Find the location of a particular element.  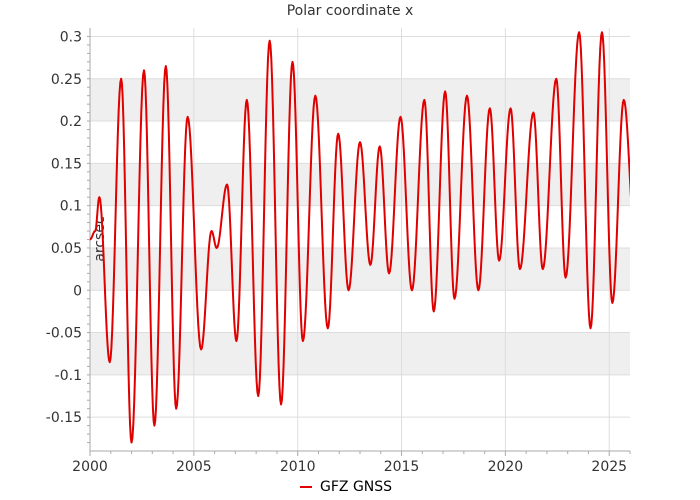

y-axis-label: arcsec is located at coordinates (100, 238).